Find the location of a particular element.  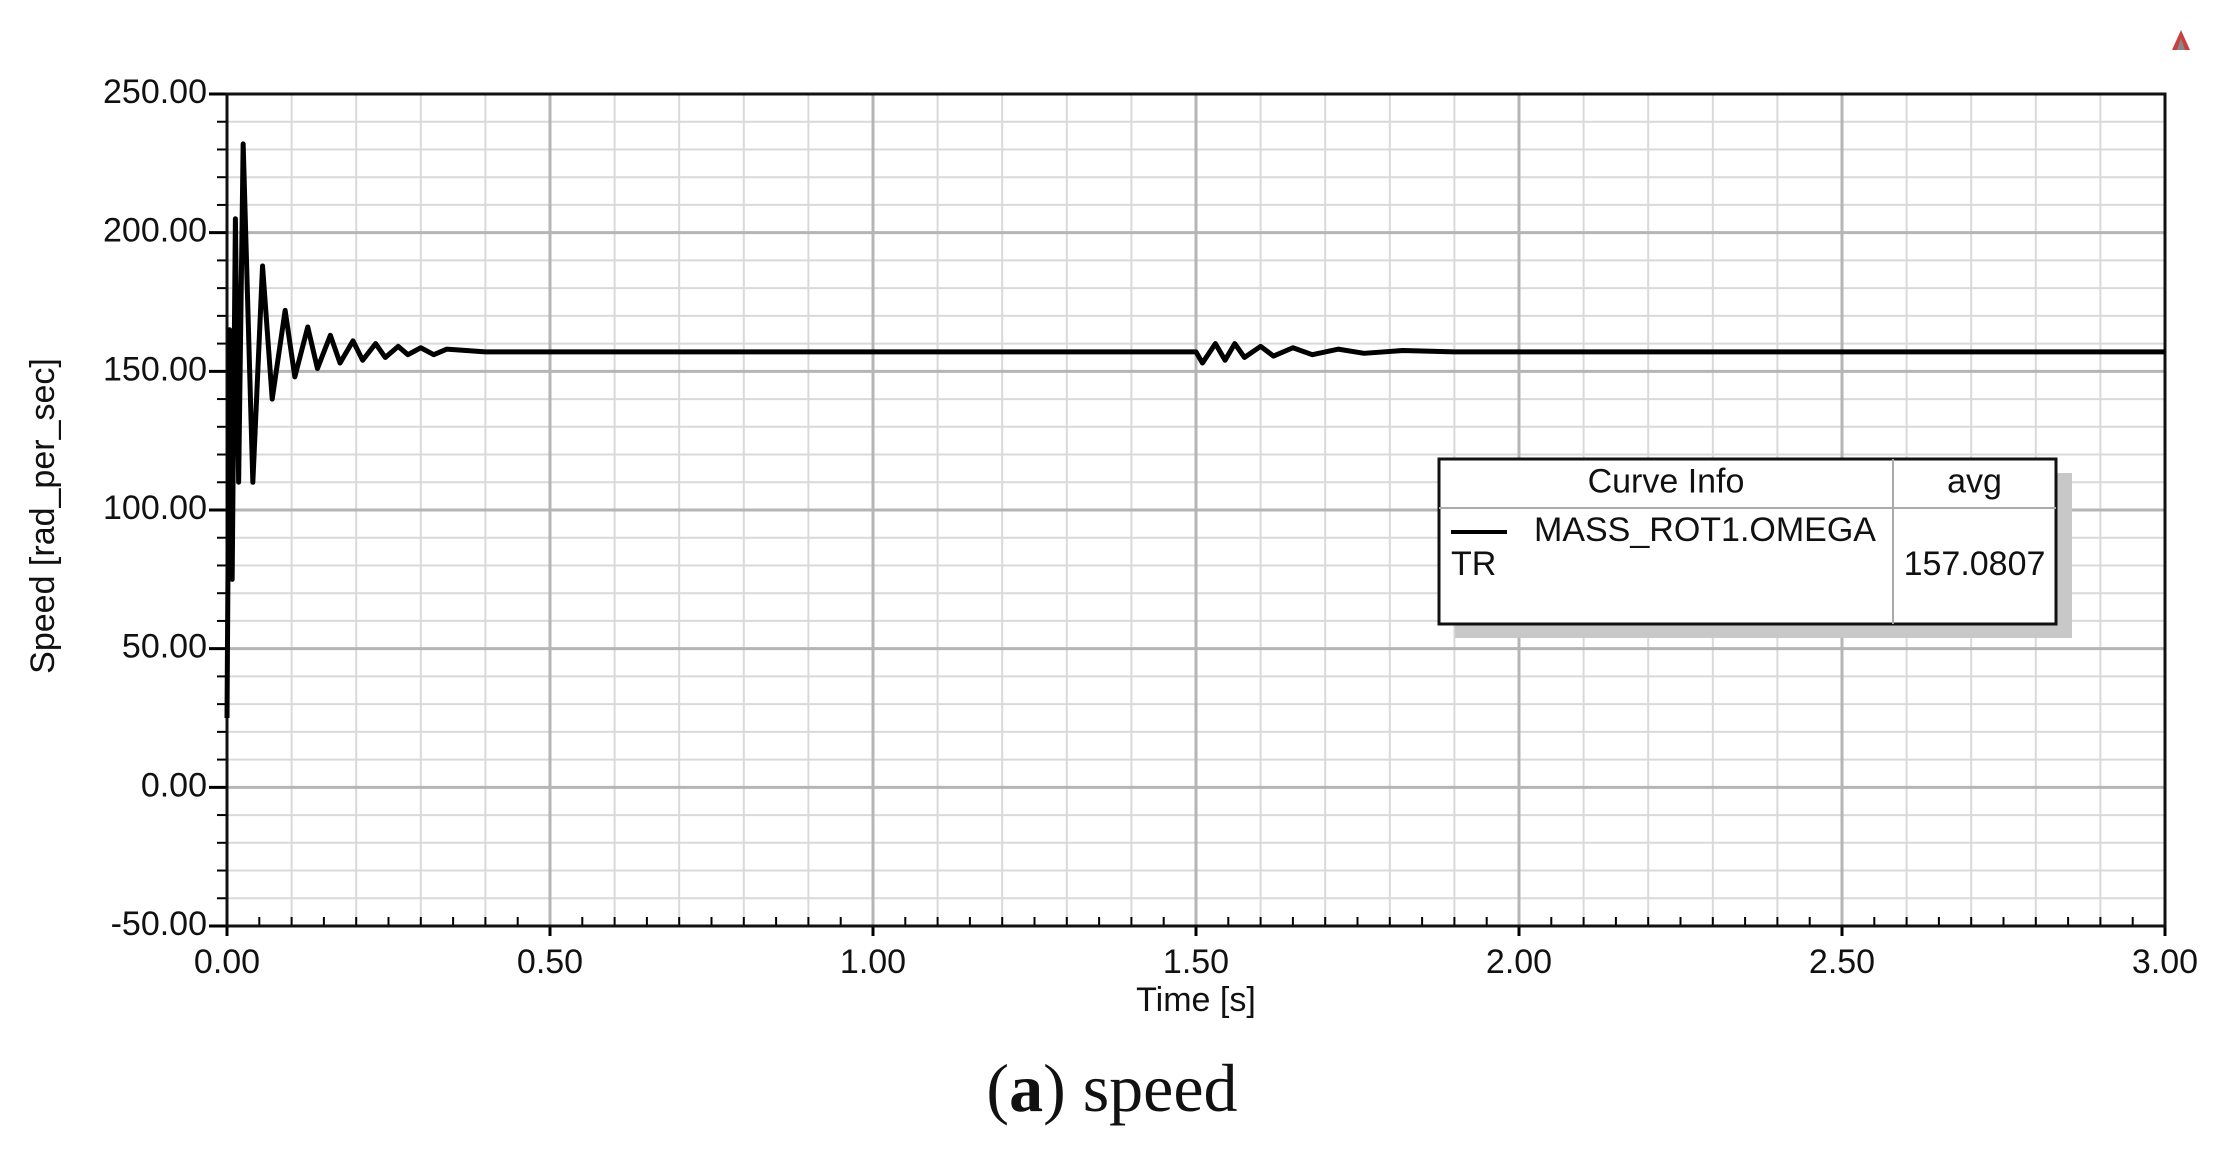

legend-entry: MASS_ROT1.OMEGA is located at coordinates (1705, 530).